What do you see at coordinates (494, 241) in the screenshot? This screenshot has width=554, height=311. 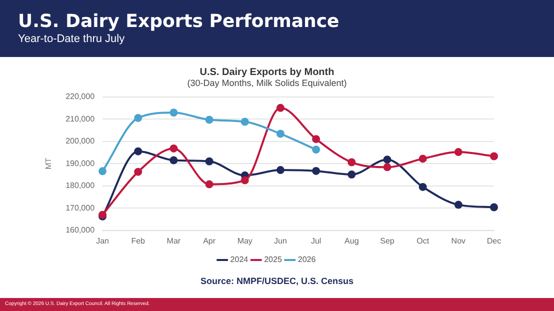 I see `x-tick-label: Dec` at bounding box center [494, 241].